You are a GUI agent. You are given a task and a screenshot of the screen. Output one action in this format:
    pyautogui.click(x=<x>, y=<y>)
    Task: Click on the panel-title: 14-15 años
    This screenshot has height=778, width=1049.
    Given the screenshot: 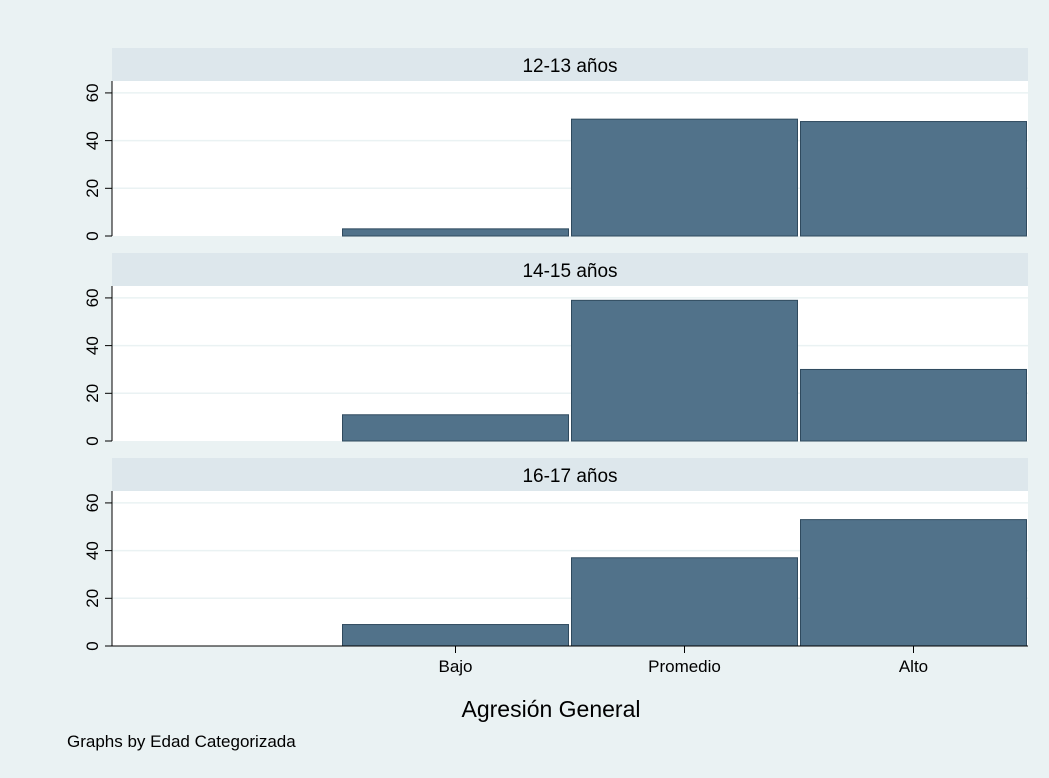 What is the action you would take?
    pyautogui.click(x=569, y=271)
    